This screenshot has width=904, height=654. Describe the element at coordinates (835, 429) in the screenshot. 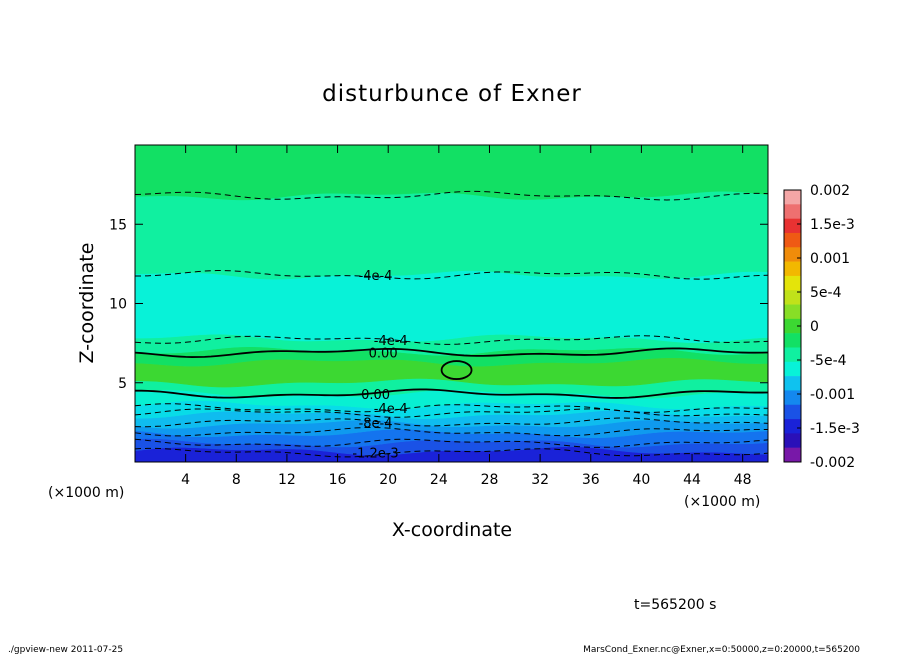

I see `colorbar-label: -1.5e-3` at that location.